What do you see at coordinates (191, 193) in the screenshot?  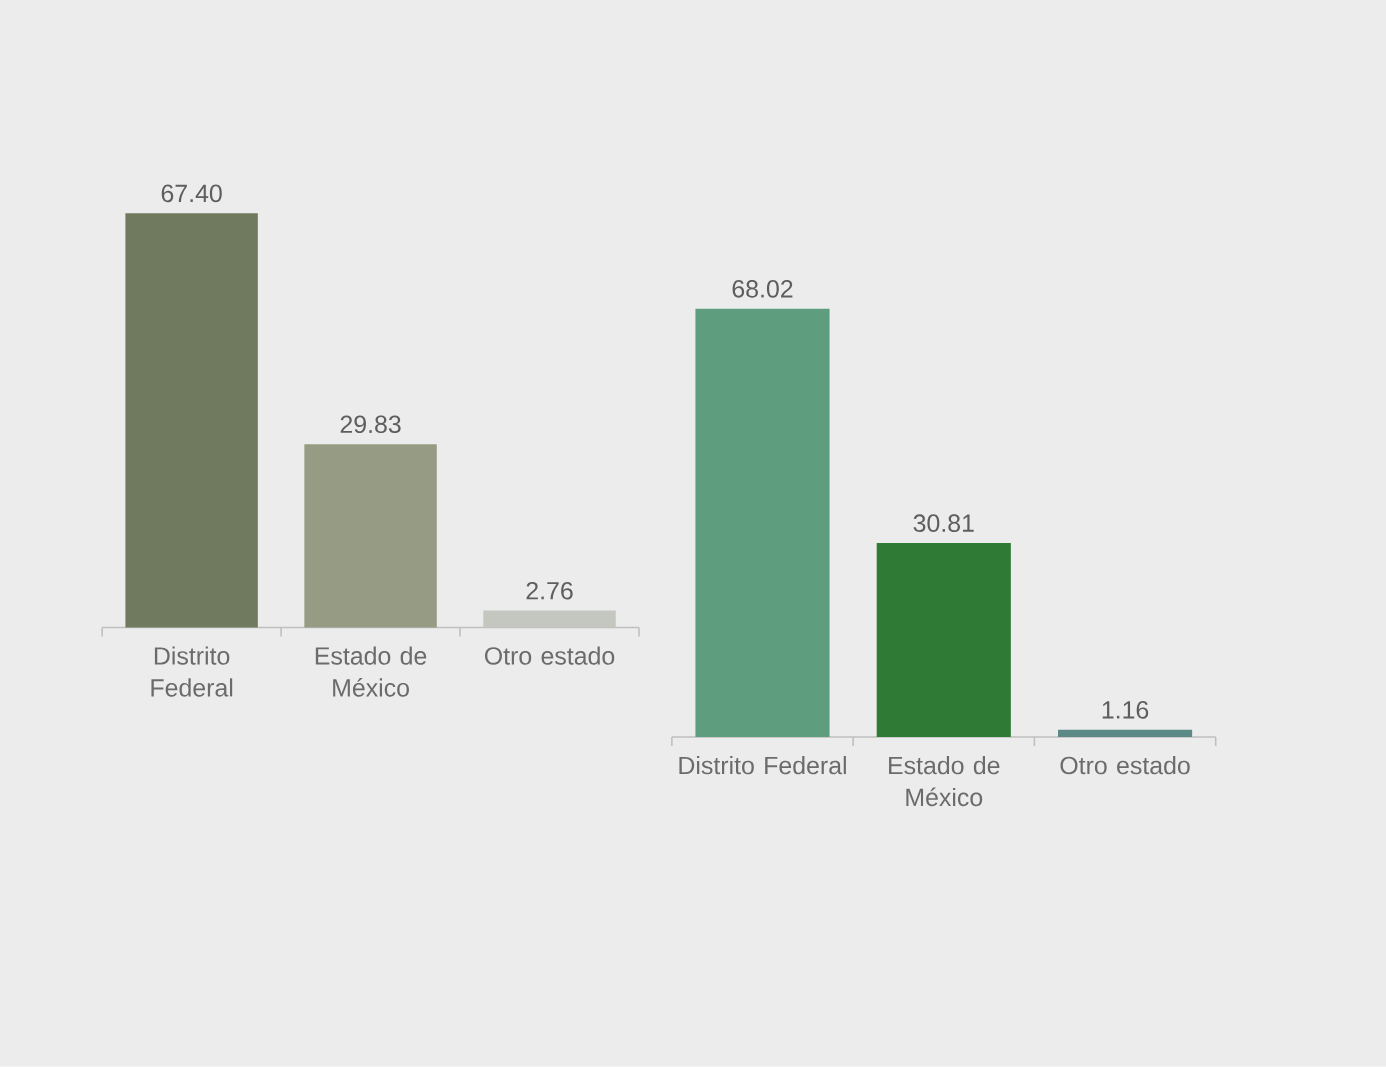 I see `data-label: 67.40` at bounding box center [191, 193].